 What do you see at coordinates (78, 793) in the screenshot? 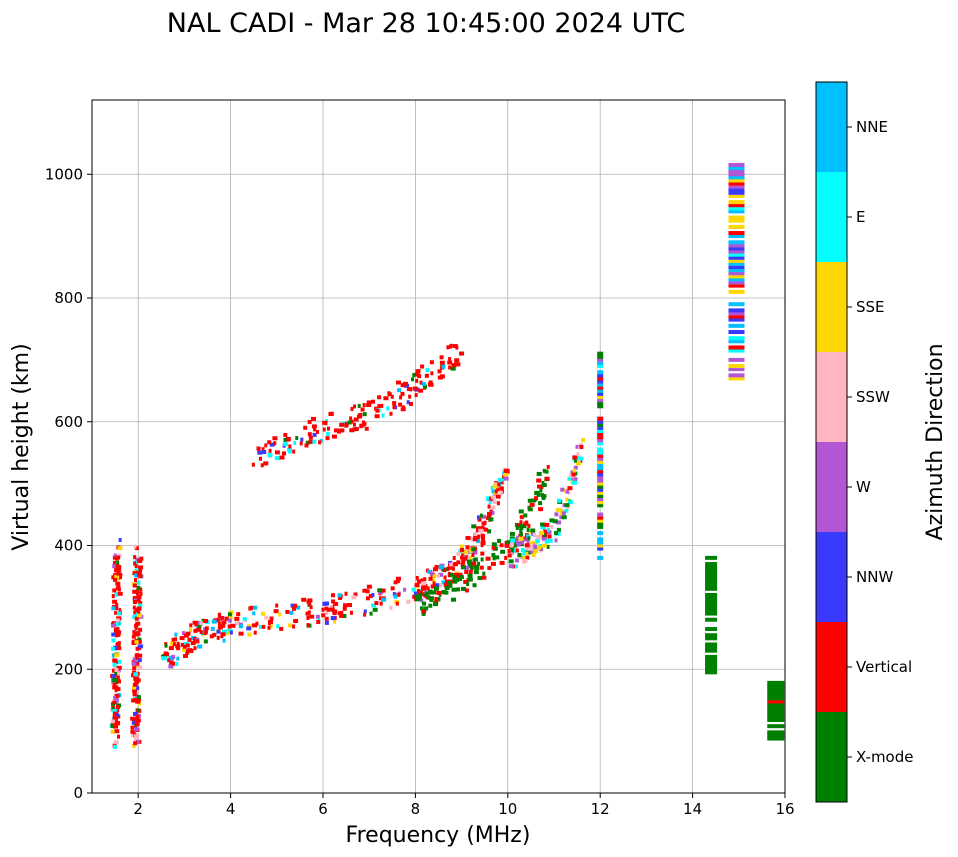
I see `y-tick-label: 0` at bounding box center [78, 793].